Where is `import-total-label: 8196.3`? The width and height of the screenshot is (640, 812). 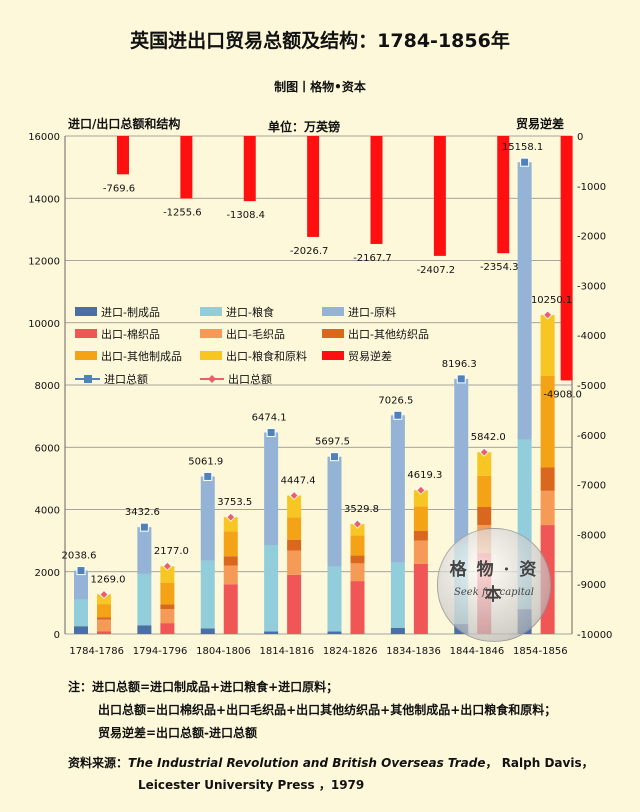 import-total-label: 8196.3 is located at coordinates (459, 364).